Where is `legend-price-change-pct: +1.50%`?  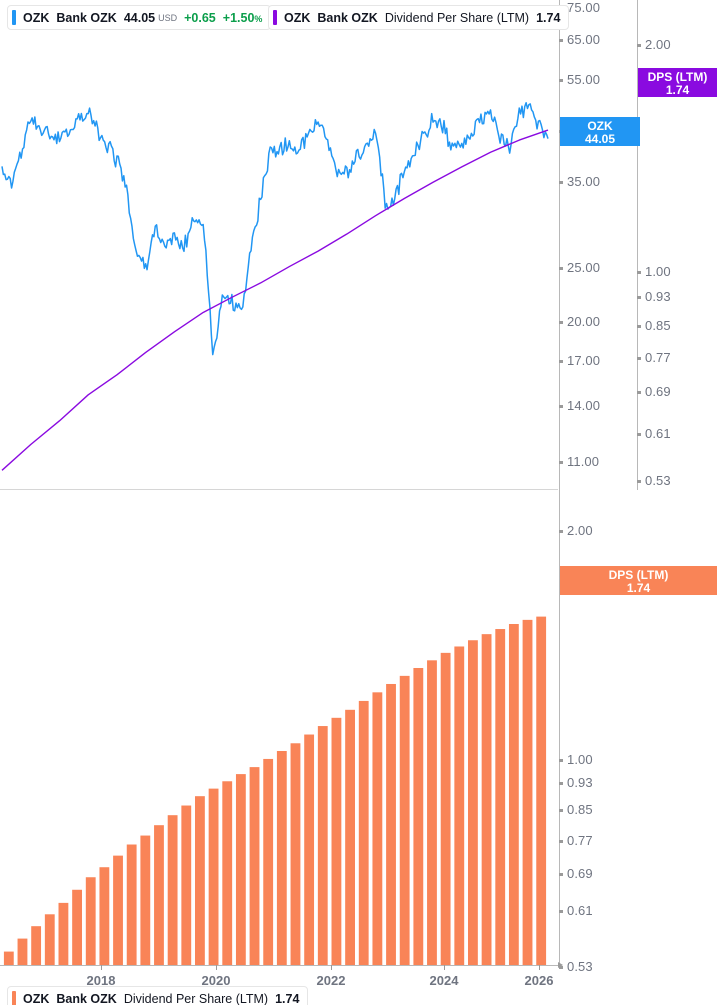
legend-price-change-pct: +1.50% is located at coordinates (242, 17).